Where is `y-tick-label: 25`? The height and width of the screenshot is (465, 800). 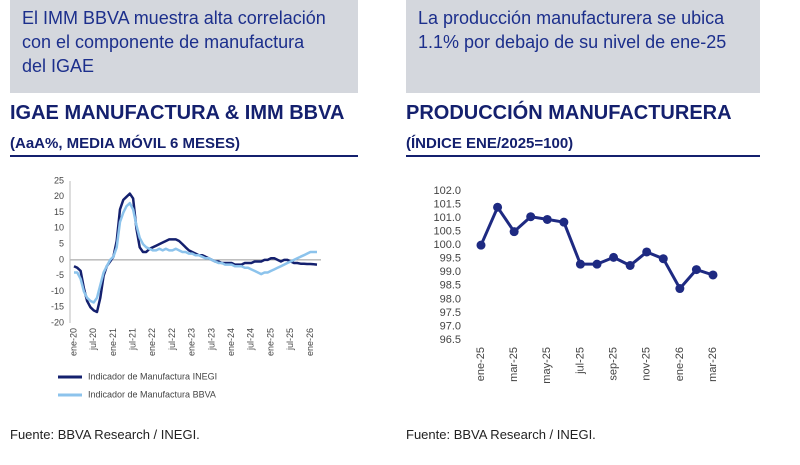 y-tick-label: 25 is located at coordinates (59, 180).